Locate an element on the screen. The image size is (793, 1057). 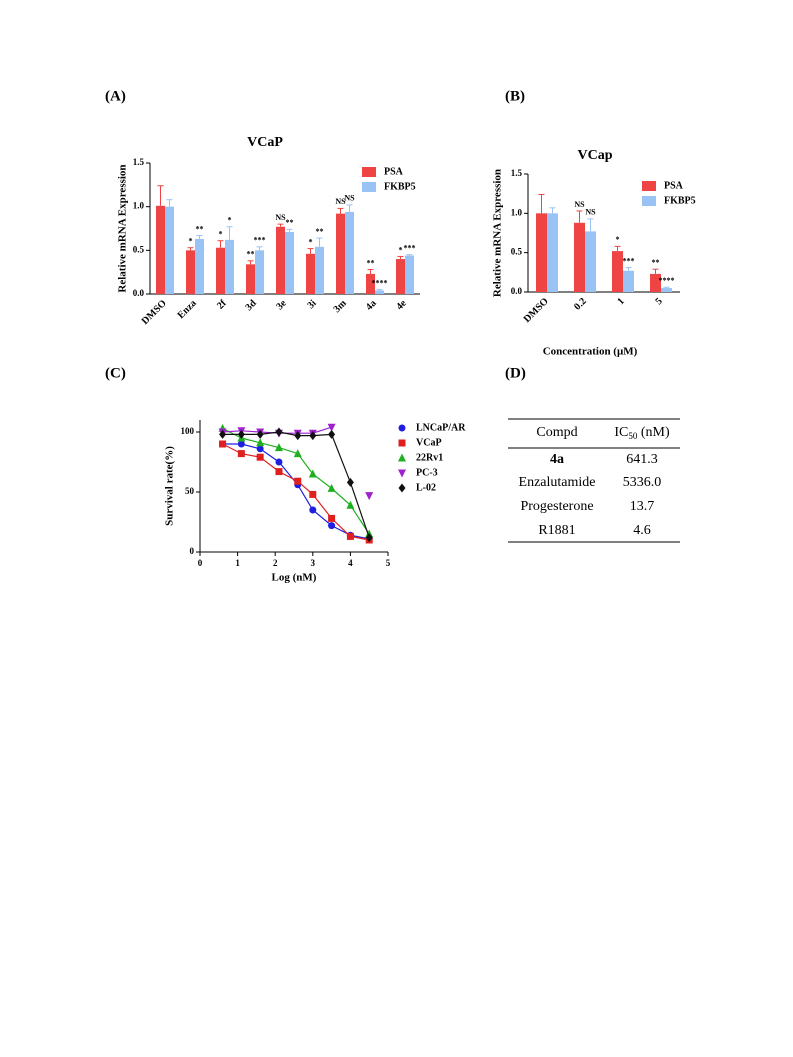
cell: Enzalutamide is located at coordinates (557, 482).